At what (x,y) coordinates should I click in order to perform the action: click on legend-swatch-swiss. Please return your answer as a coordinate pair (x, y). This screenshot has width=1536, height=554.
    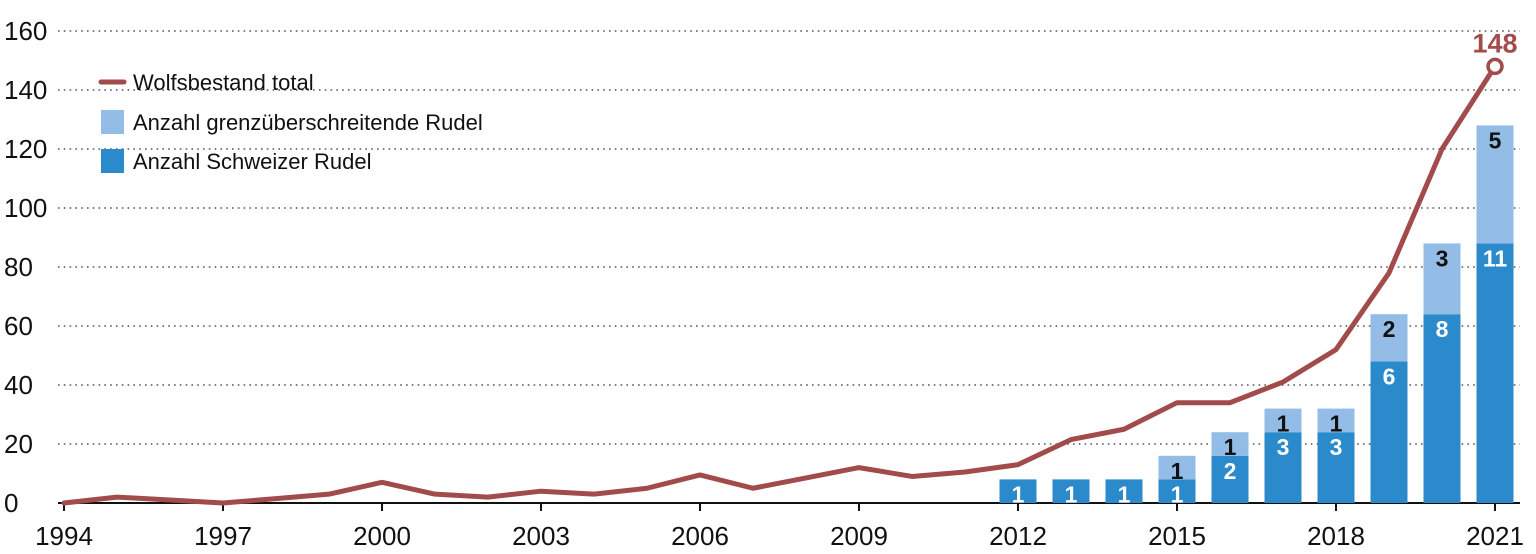
    Looking at the image, I should click on (112, 161).